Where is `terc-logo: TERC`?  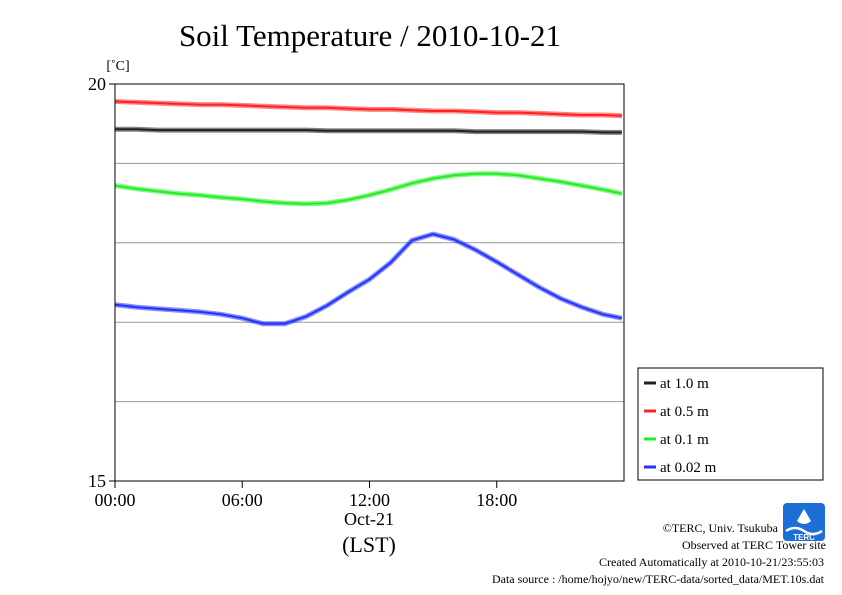
terc-logo: TERC is located at coordinates (804, 522).